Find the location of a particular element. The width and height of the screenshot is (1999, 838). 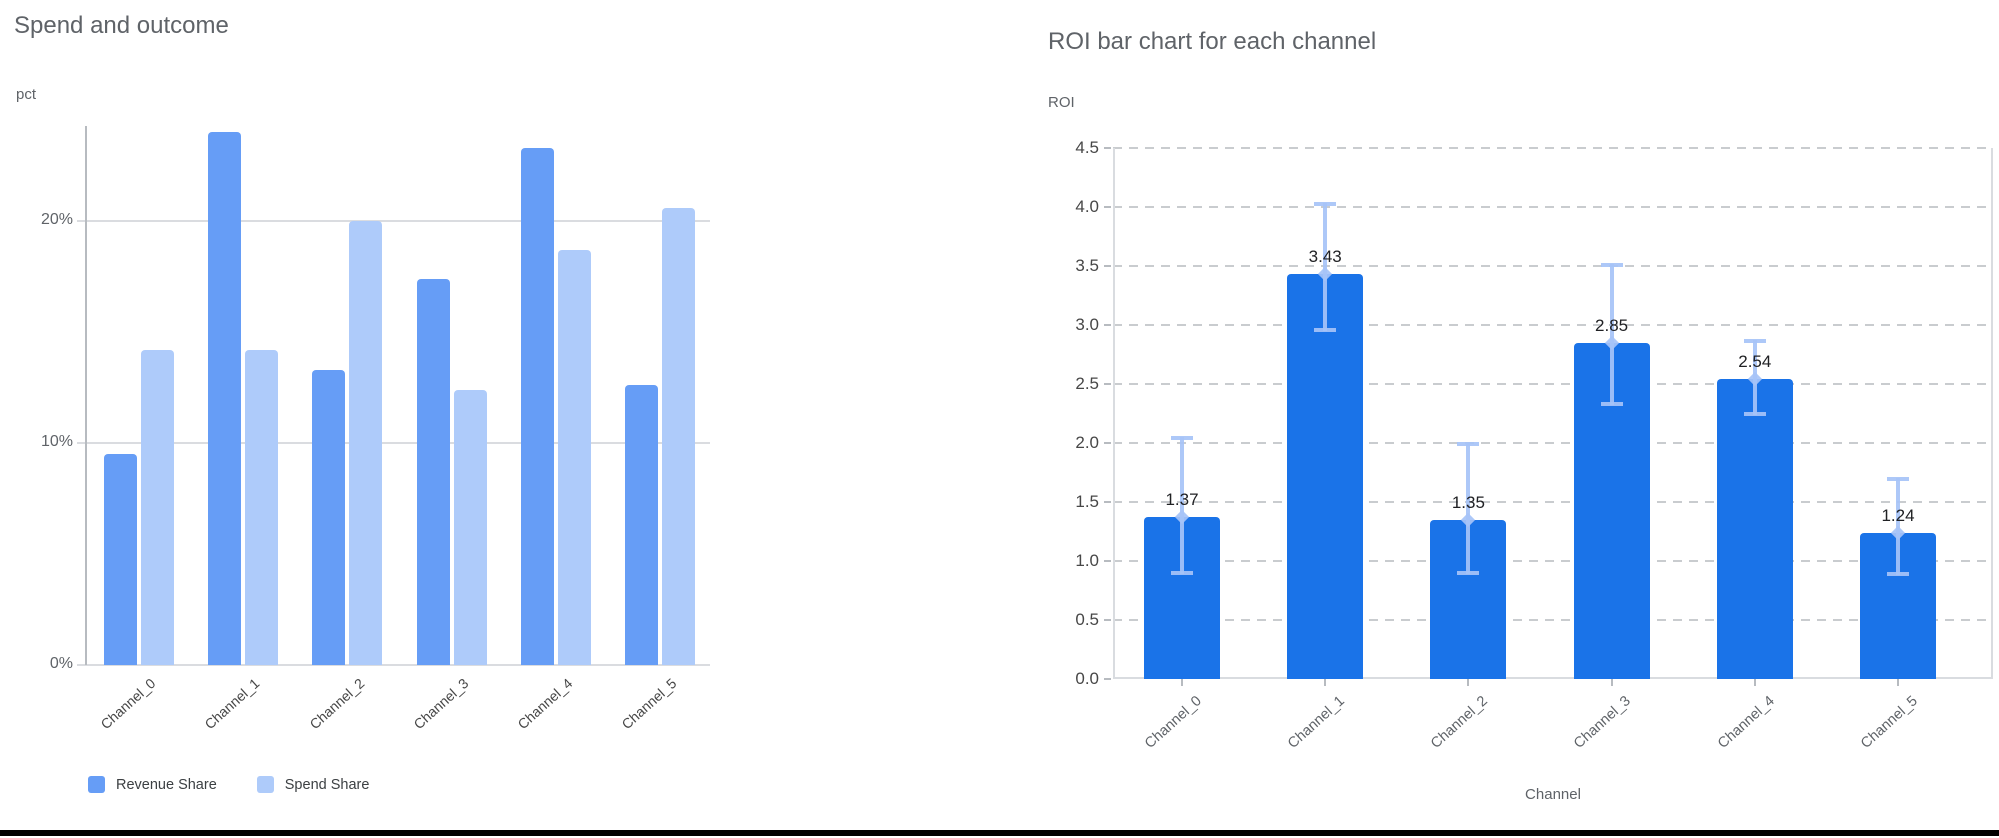

right-y-tick-label: 4.0 is located at coordinates (1087, 206).